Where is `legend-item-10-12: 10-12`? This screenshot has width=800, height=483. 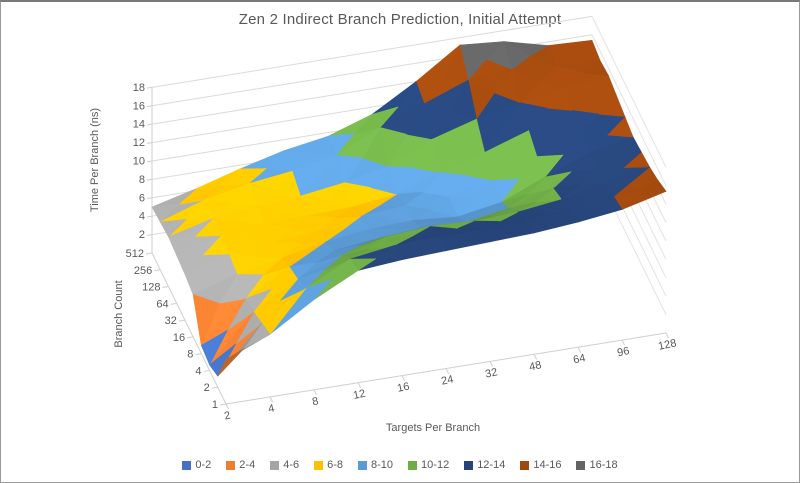
legend-item-10-12: 10-12 is located at coordinates (428, 465).